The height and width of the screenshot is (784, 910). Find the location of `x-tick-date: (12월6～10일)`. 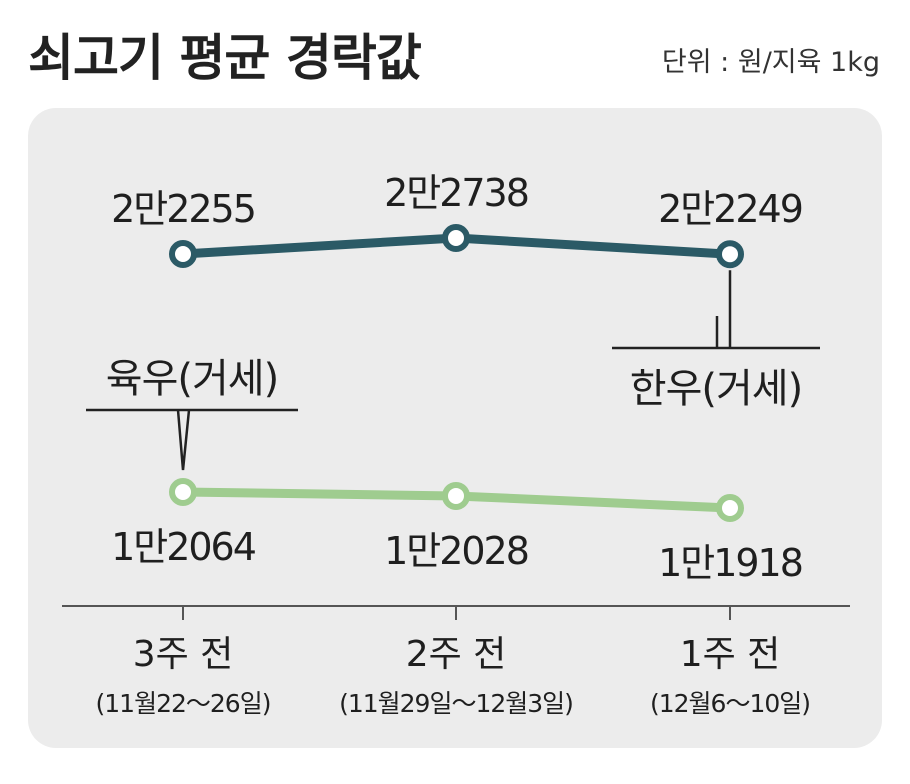

x-tick-date: (12월6～10일) is located at coordinates (730, 703).